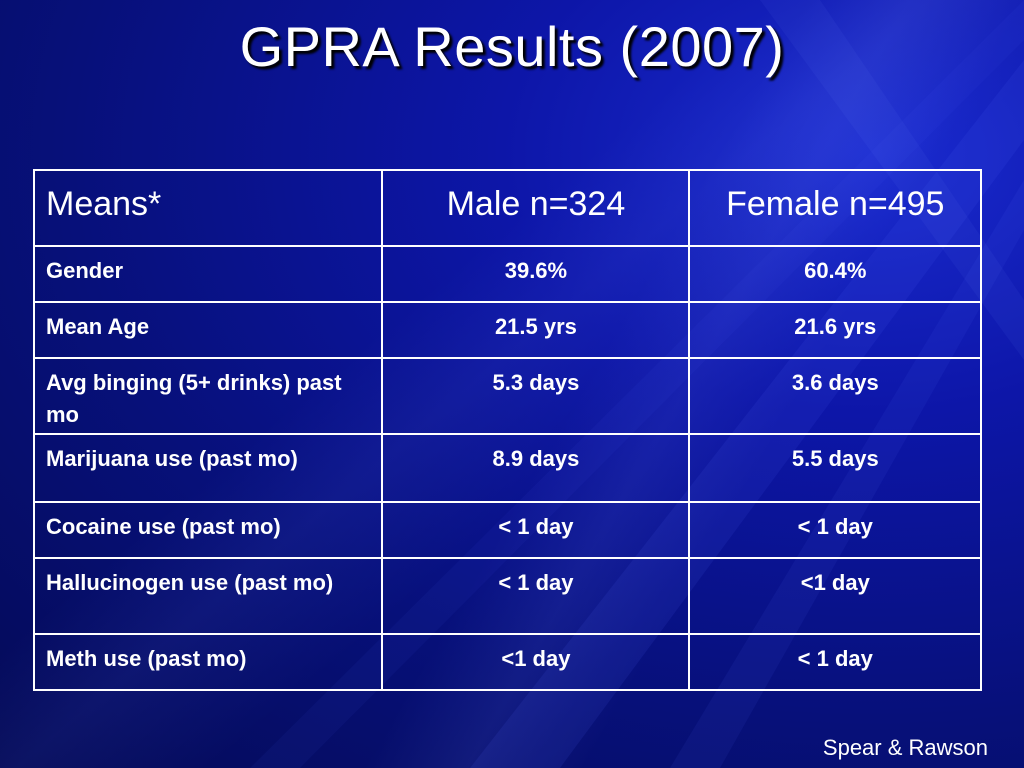  I want to click on table-row: Cocaine use (past mo) < 1 day < 1 day, so click(507, 530).